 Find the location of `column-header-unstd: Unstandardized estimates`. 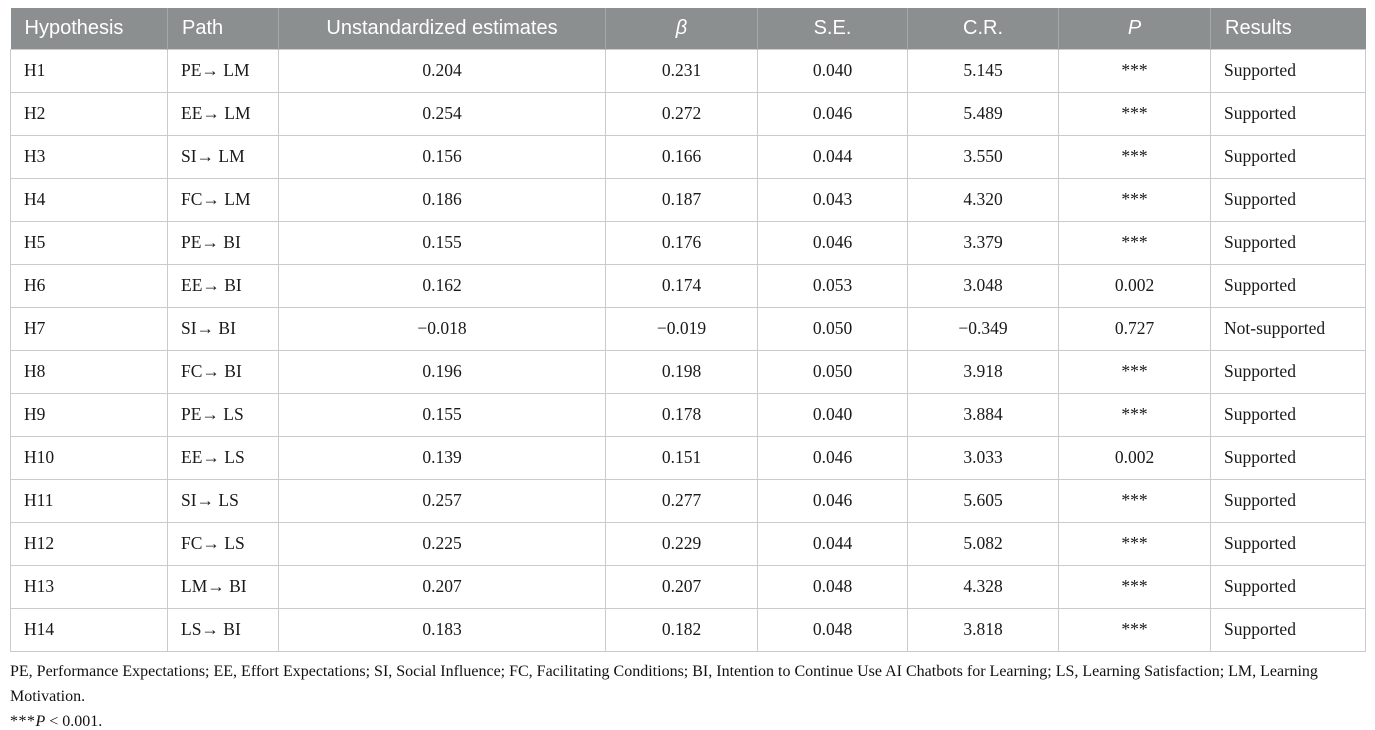

column-header-unstd: Unstandardized estimates is located at coordinates (442, 28).